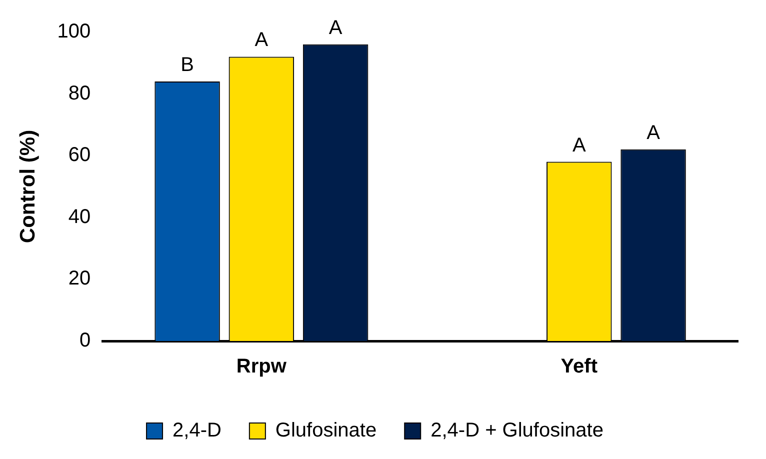 This screenshot has height=459, width=766. Describe the element at coordinates (326, 431) in the screenshot. I see `legend-label: Glufosinate` at that location.